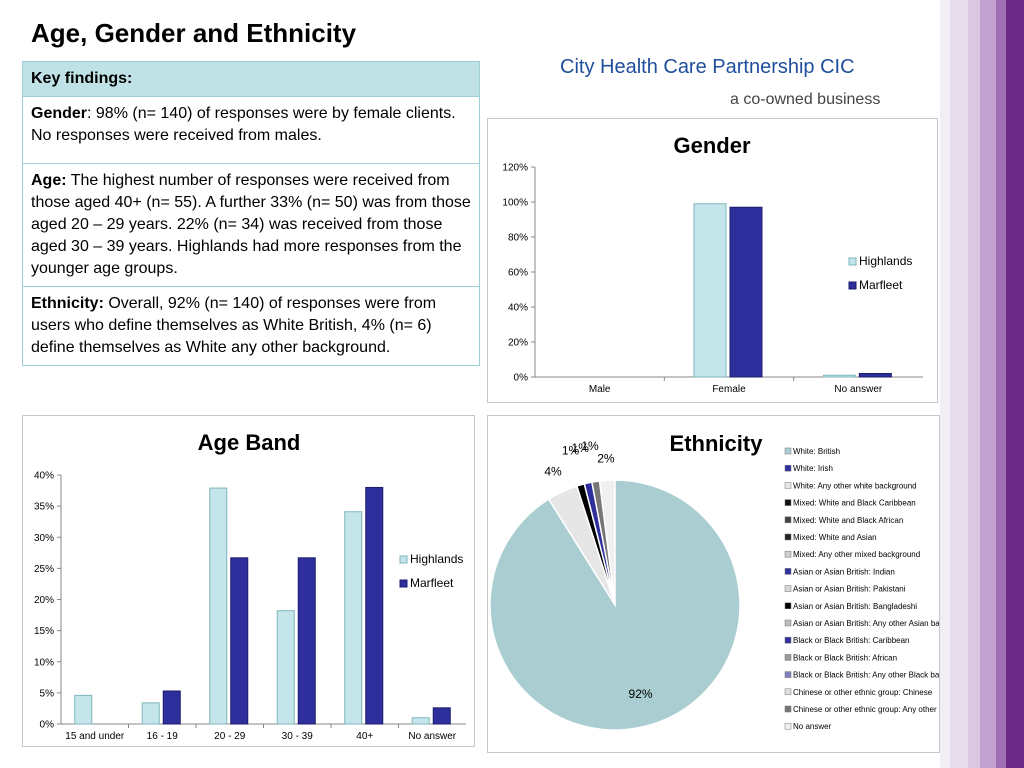 The image size is (1024, 768). I want to click on legend-label-white-british: White: British, so click(816, 451).